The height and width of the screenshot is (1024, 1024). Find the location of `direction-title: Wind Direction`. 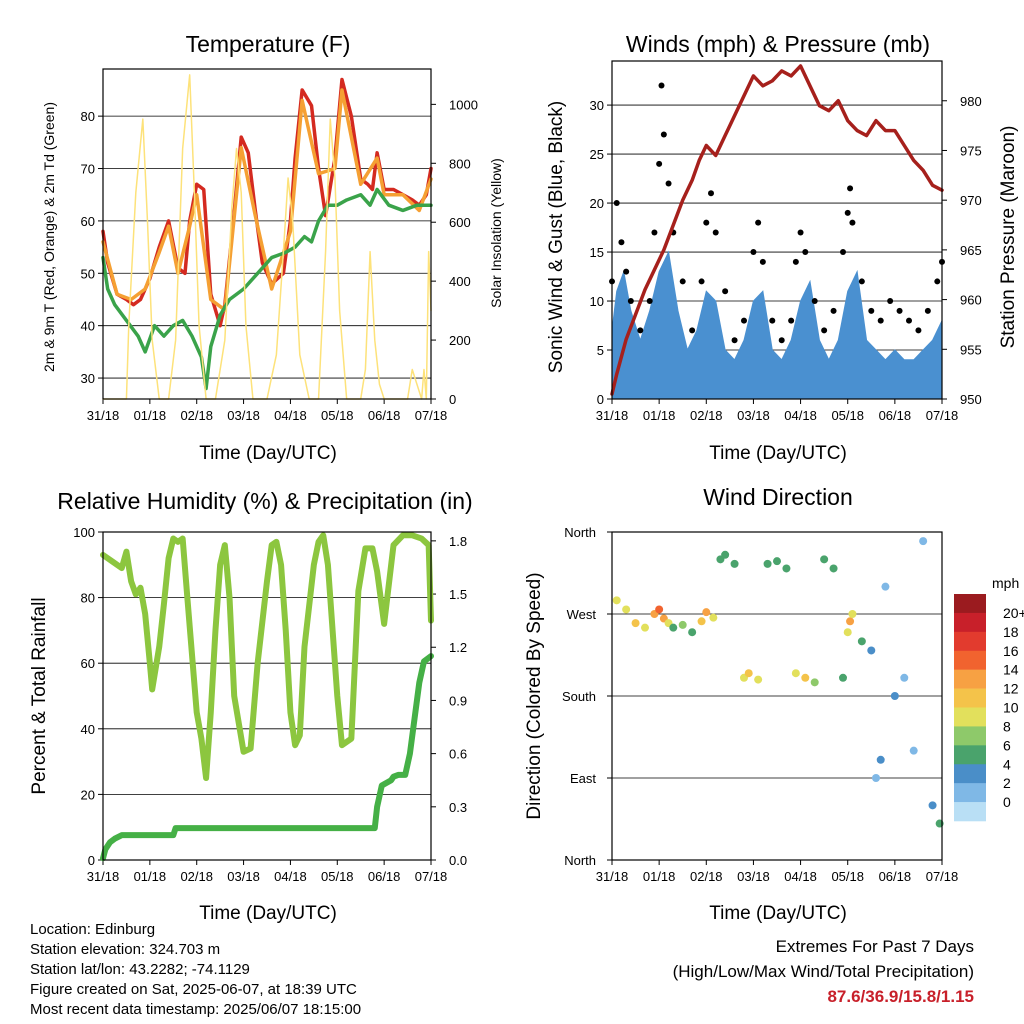

direction-title: Wind Direction is located at coordinates (778, 497).